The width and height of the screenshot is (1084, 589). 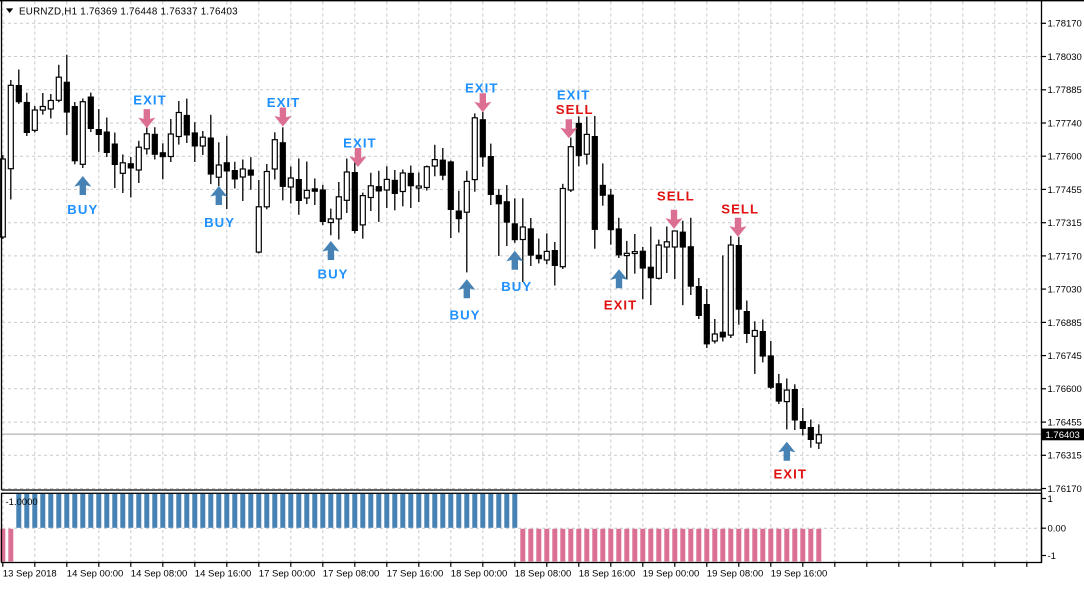 I want to click on svg-text: 19 Sep 08:00, so click(x=735, y=574).